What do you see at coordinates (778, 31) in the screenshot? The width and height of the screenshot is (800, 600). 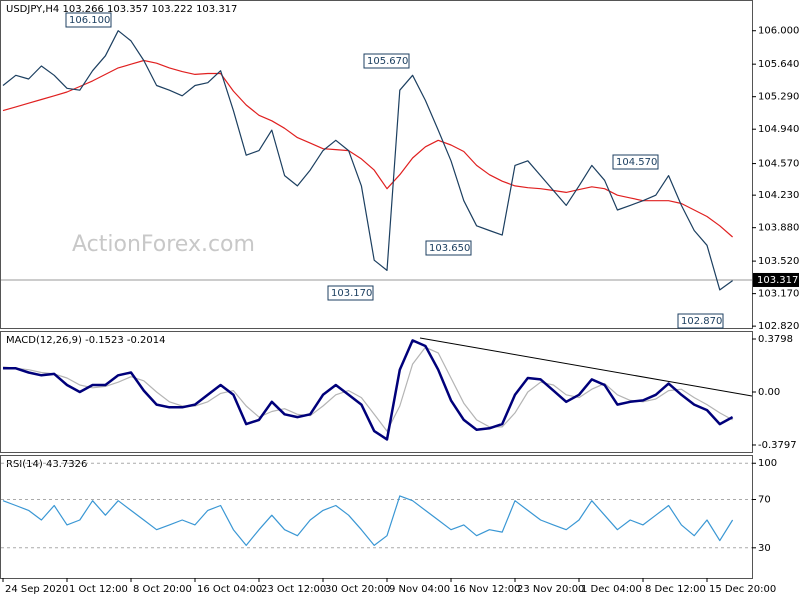 I see `y-tick-label: 106.000` at bounding box center [778, 31].